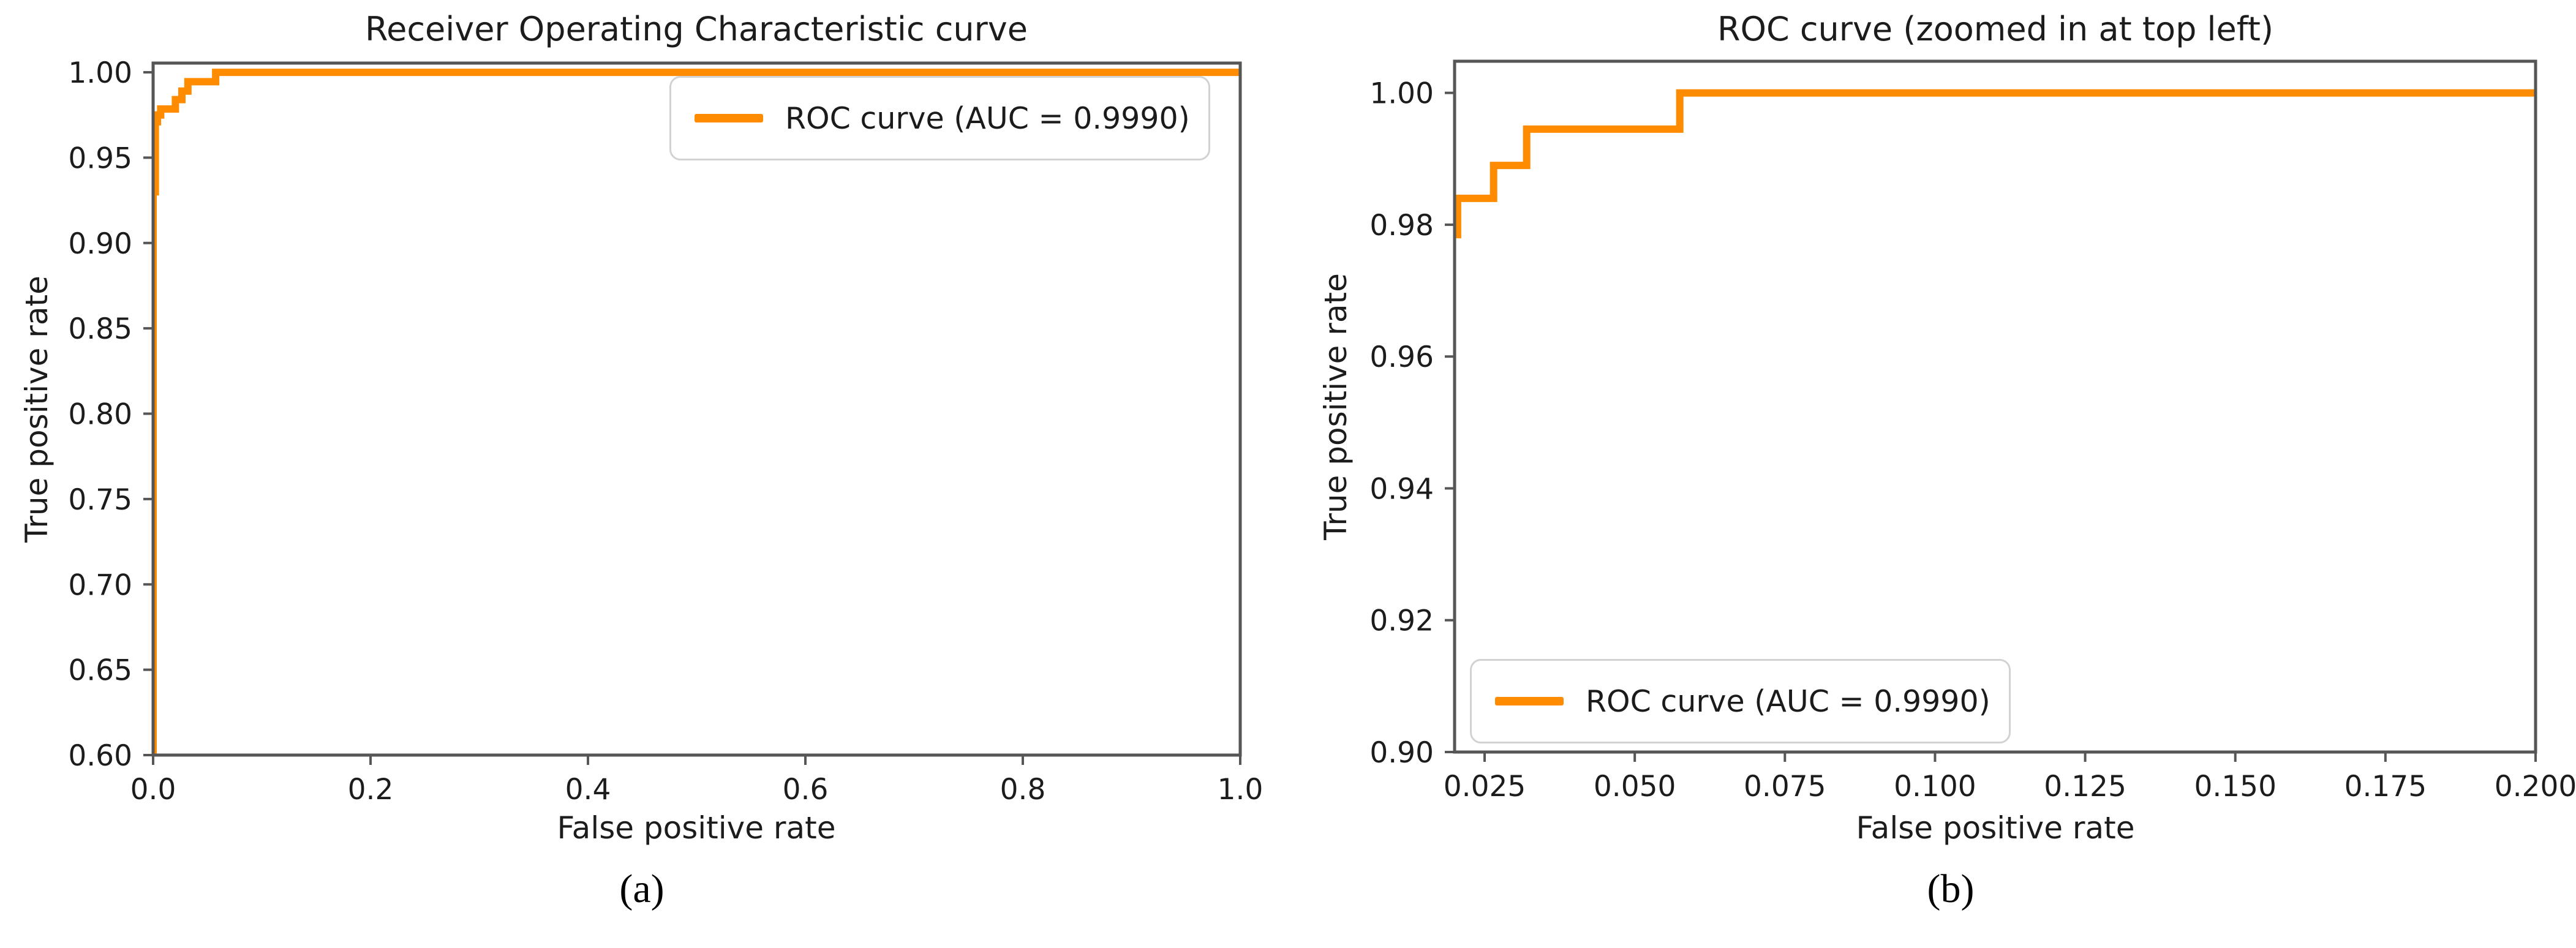 The image size is (2576, 948). What do you see at coordinates (2235, 786) in the screenshot?
I see `x-tick-label: 0.150` at bounding box center [2235, 786].